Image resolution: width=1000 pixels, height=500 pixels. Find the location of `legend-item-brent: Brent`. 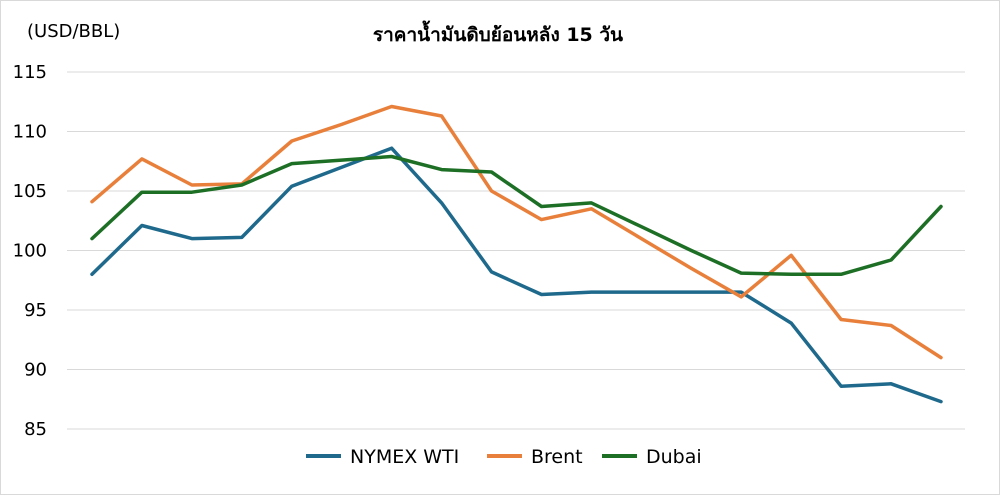

legend-item-brent: Brent is located at coordinates (535, 457).